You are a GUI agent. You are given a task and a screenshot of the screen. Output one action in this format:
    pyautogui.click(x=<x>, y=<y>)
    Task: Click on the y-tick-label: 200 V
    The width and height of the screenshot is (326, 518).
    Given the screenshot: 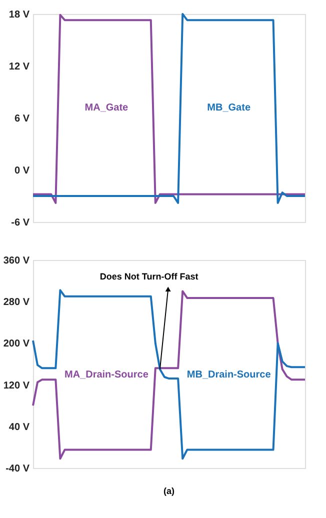 What is the action you would take?
    pyautogui.click(x=16, y=344)
    